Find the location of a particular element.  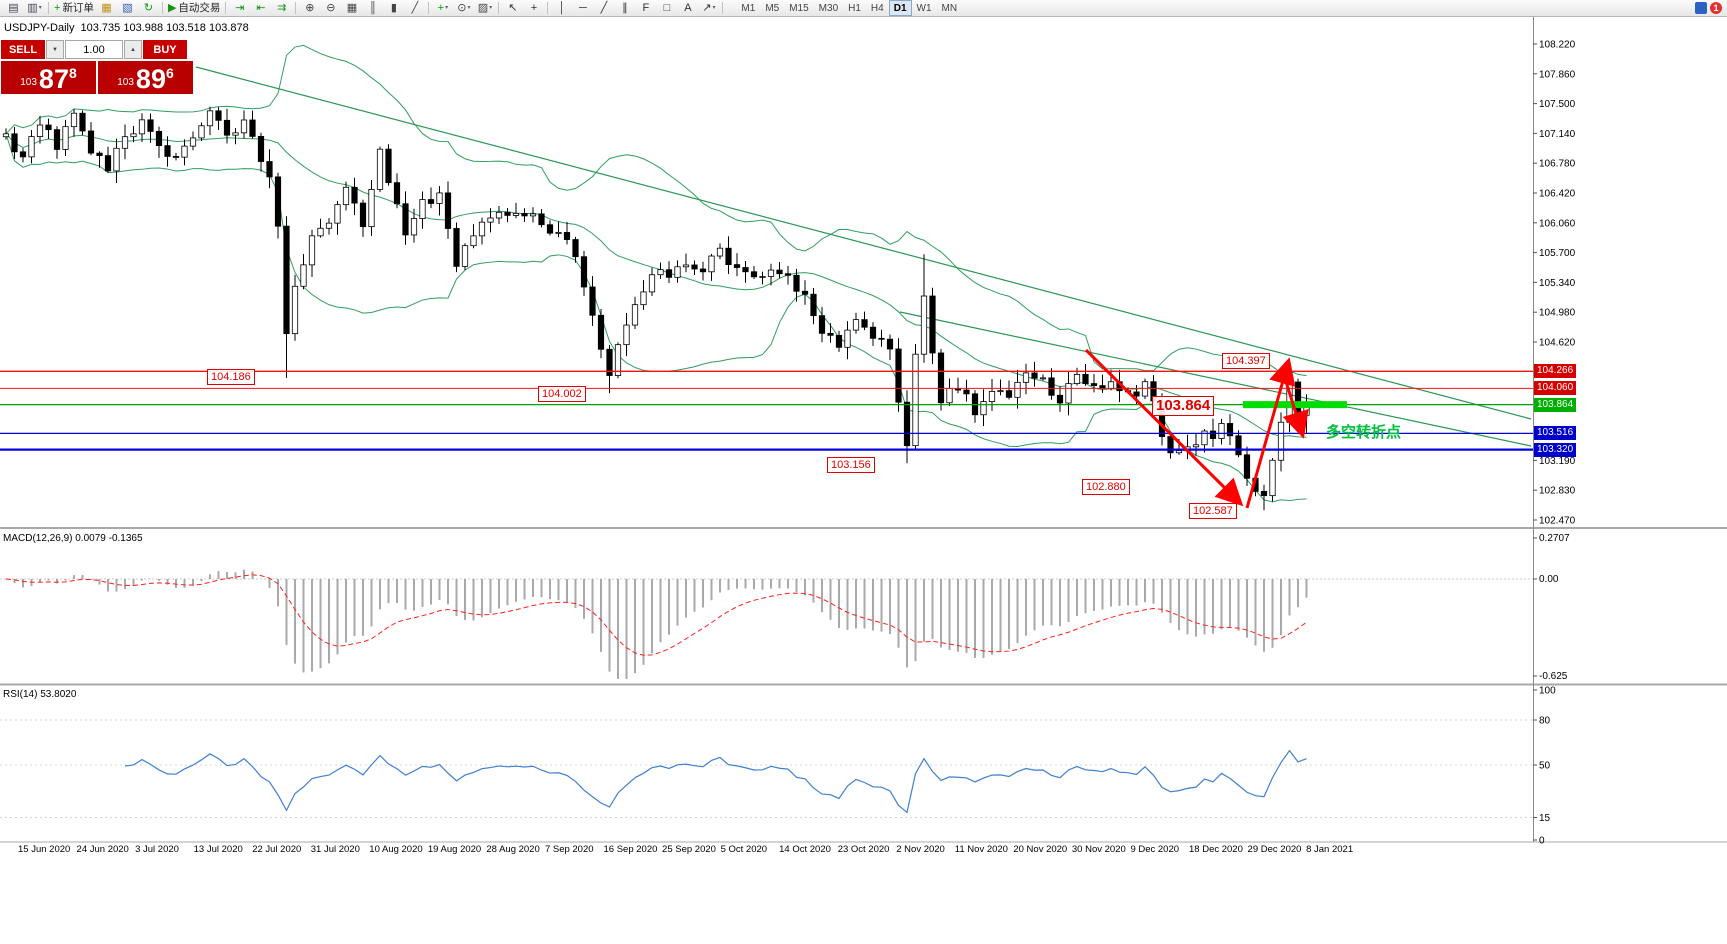

market-watch-button: ▦ is located at coordinates (106, 8).